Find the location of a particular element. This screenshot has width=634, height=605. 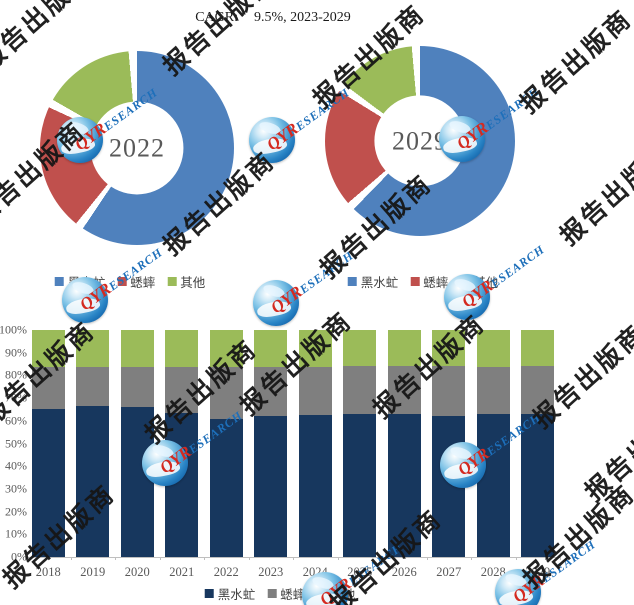

bar-column-2024 is located at coordinates (315, 443).